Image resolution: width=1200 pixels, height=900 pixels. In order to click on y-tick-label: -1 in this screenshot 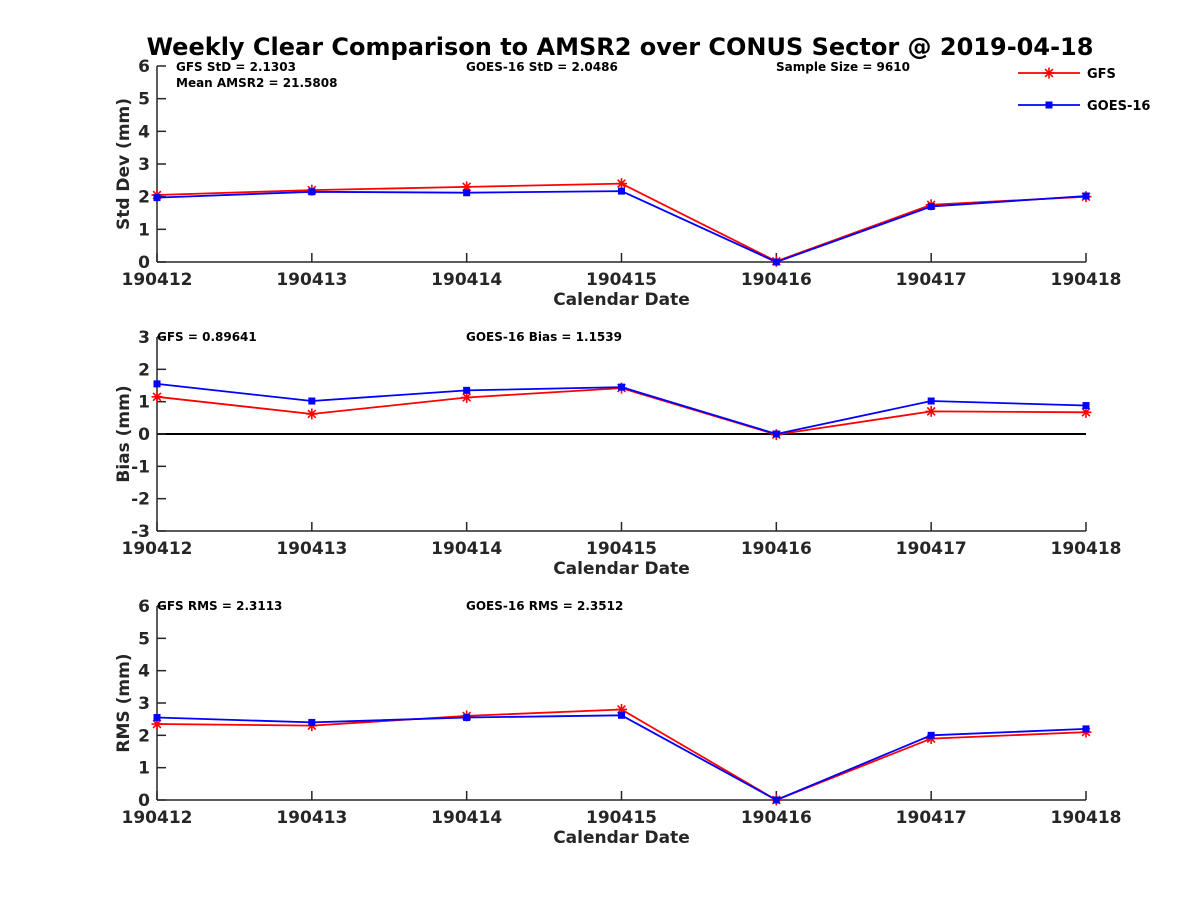, I will do `click(140, 467)`.